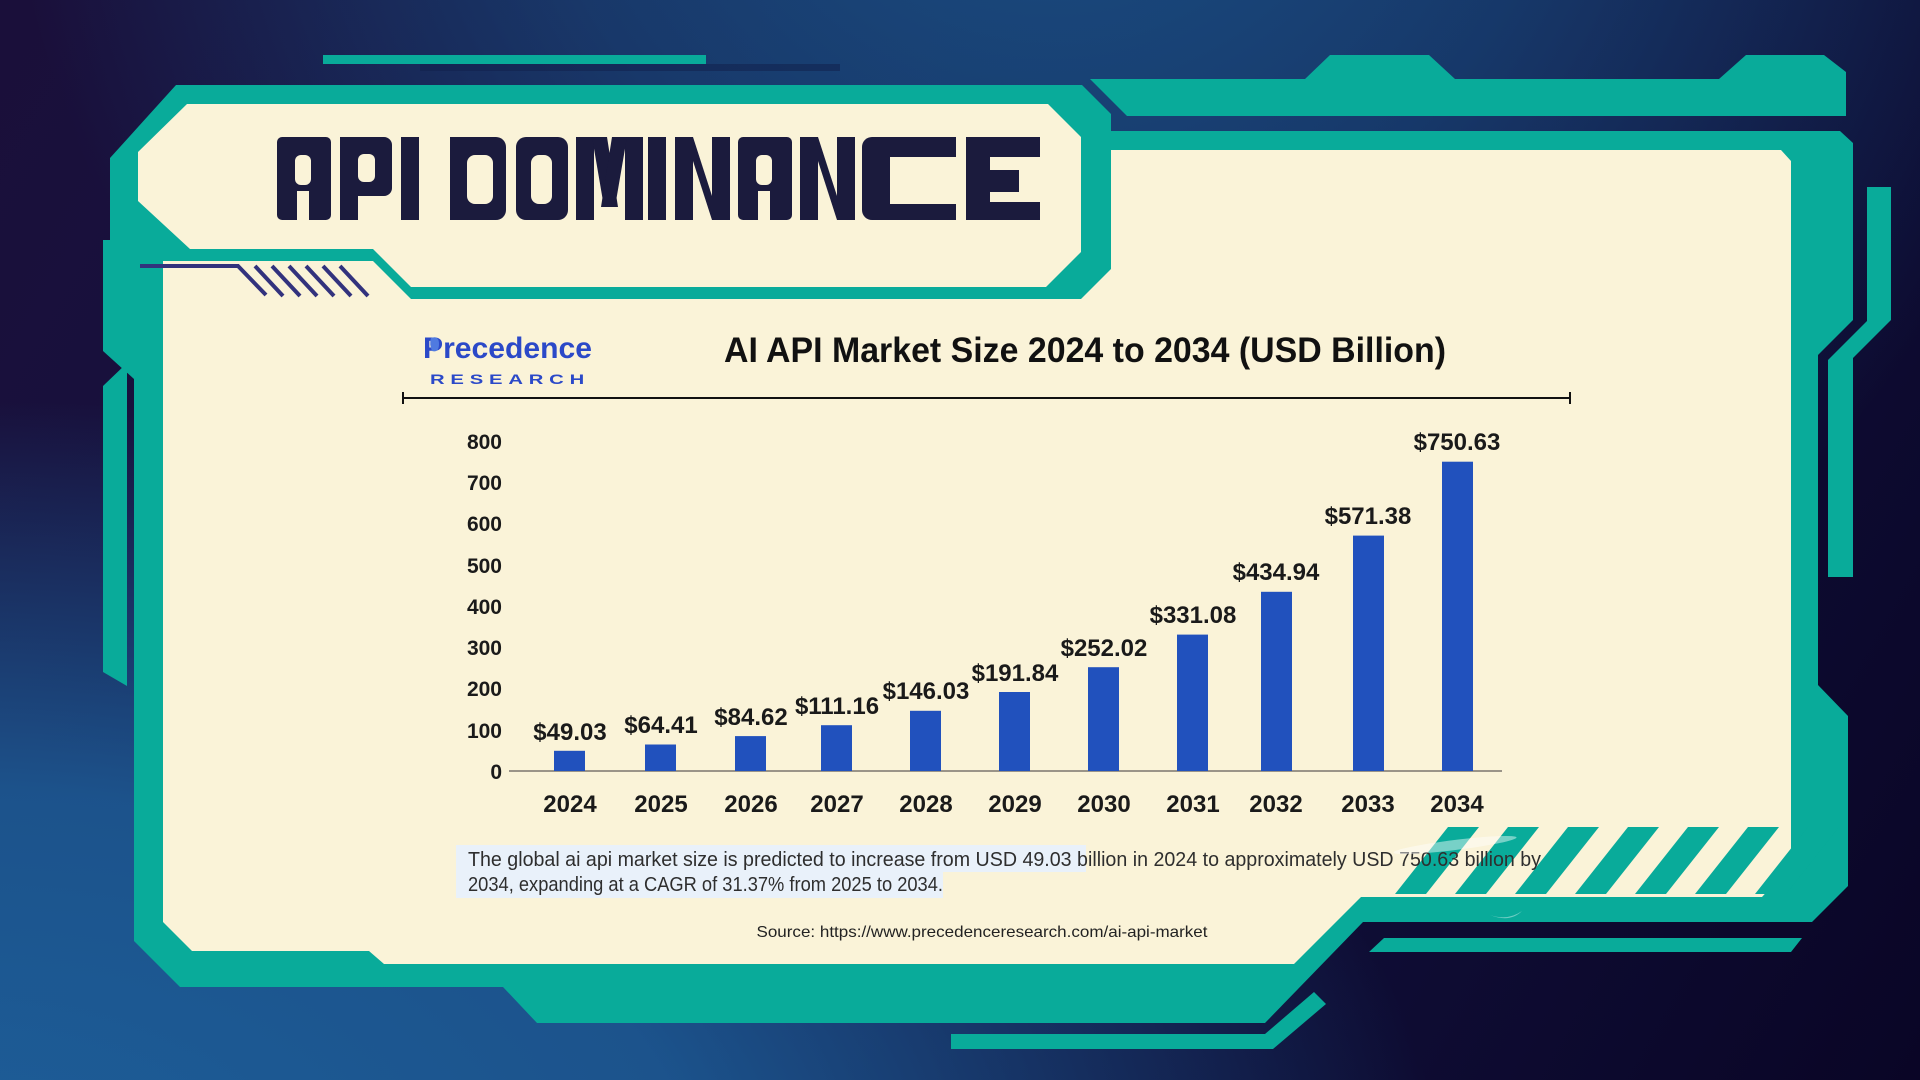  Describe the element at coordinates (510, 379) in the screenshot. I see `svg-text: RESEARCH` at that location.